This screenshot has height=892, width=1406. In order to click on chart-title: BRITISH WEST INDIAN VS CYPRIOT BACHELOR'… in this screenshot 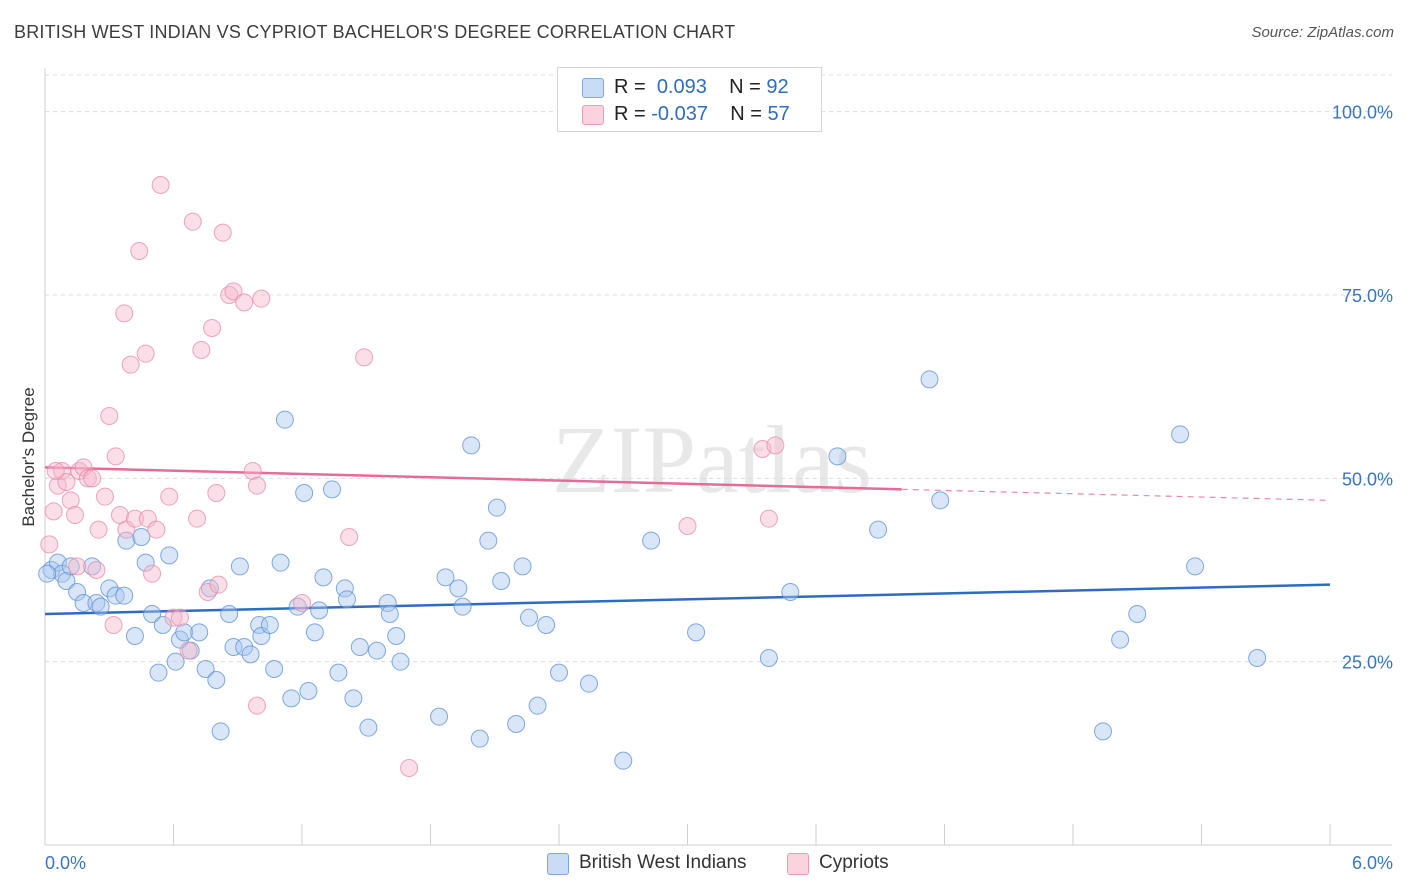, I will do `click(375, 32)`.